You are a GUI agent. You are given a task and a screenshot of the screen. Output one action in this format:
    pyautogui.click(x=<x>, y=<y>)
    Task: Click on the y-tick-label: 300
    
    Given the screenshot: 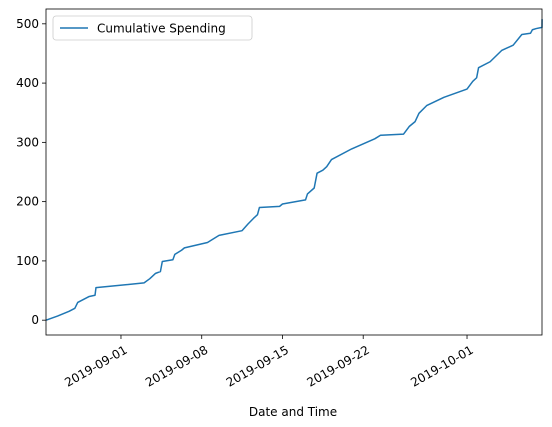 What is the action you would take?
    pyautogui.click(x=27, y=142)
    